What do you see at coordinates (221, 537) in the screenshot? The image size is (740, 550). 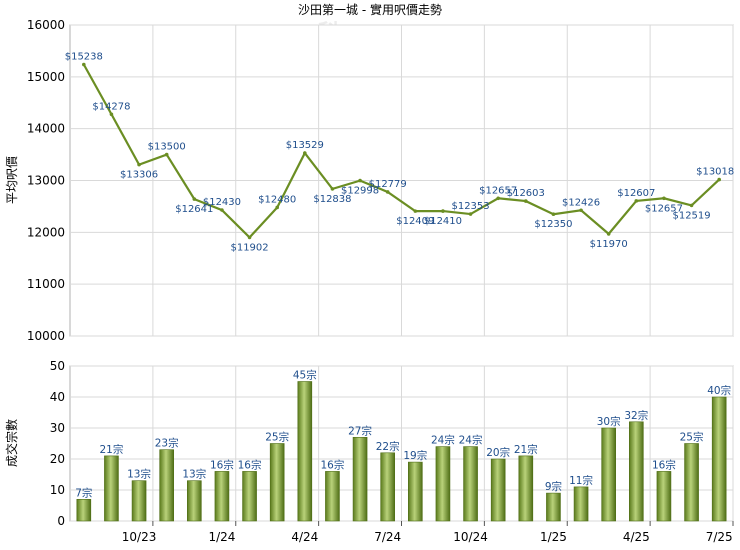 I see `x-tick-label: 1/24` at bounding box center [221, 537].